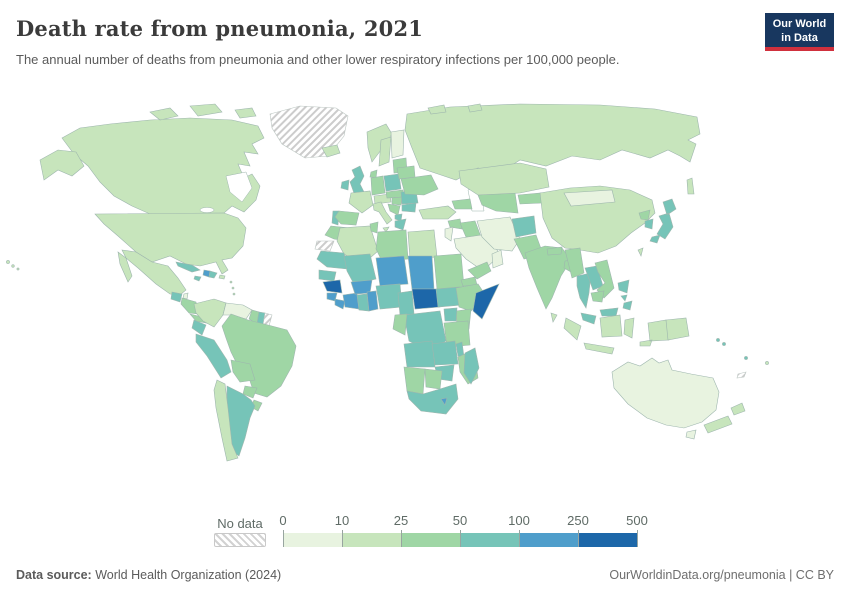 The width and height of the screenshot is (850, 600). I want to click on country-niger, so click(392, 271).